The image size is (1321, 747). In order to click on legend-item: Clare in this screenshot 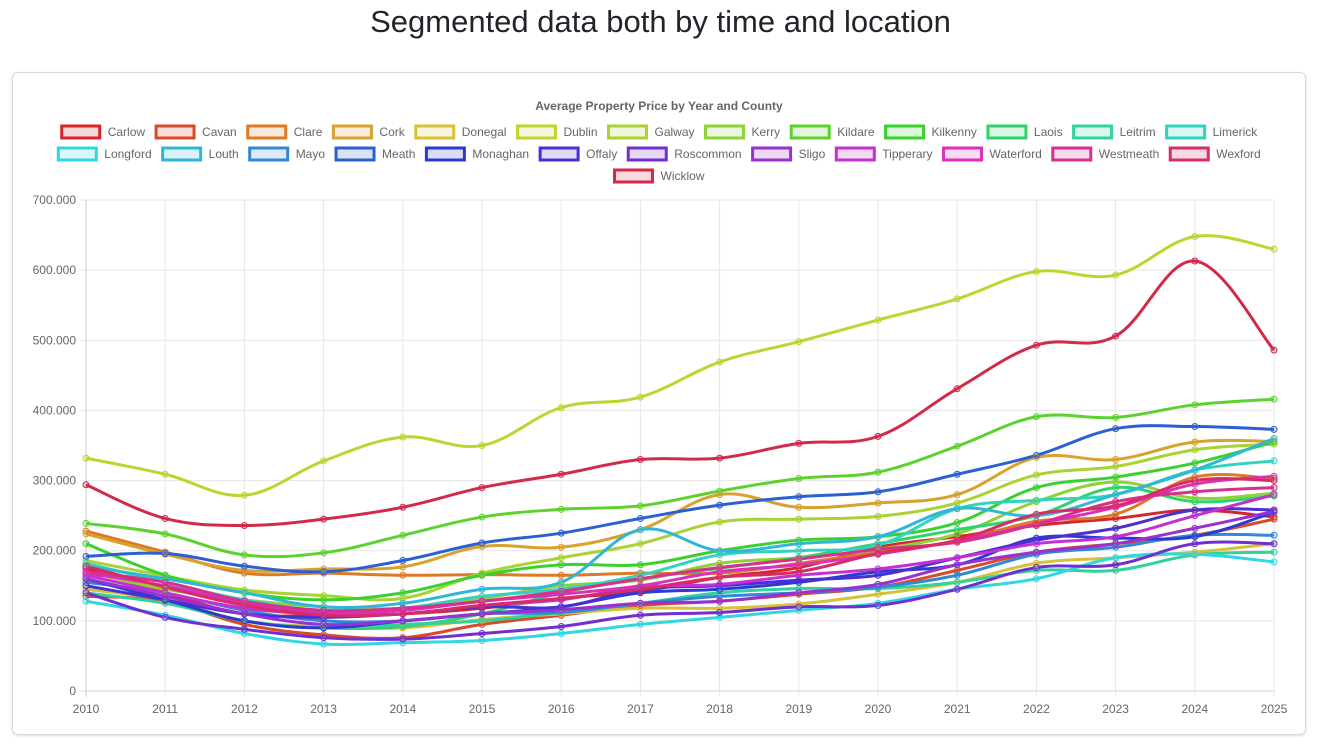, I will do `click(284, 132)`.